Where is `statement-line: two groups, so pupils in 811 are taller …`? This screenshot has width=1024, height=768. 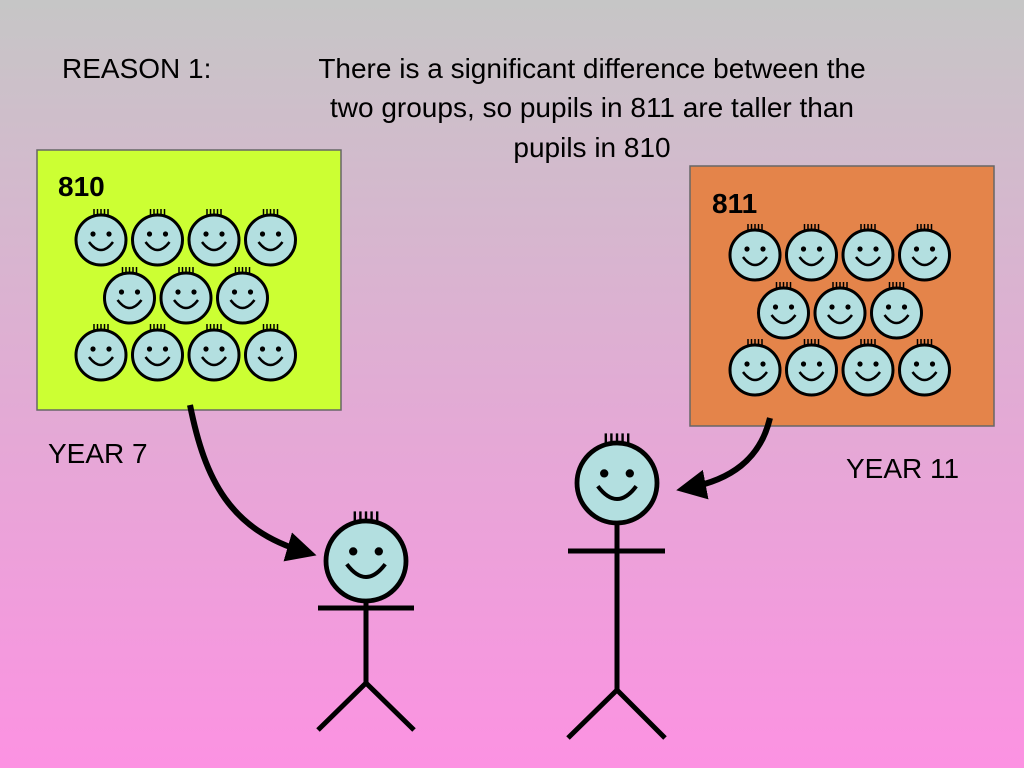 statement-line: two groups, so pupils in 811 are taller … is located at coordinates (592, 107).